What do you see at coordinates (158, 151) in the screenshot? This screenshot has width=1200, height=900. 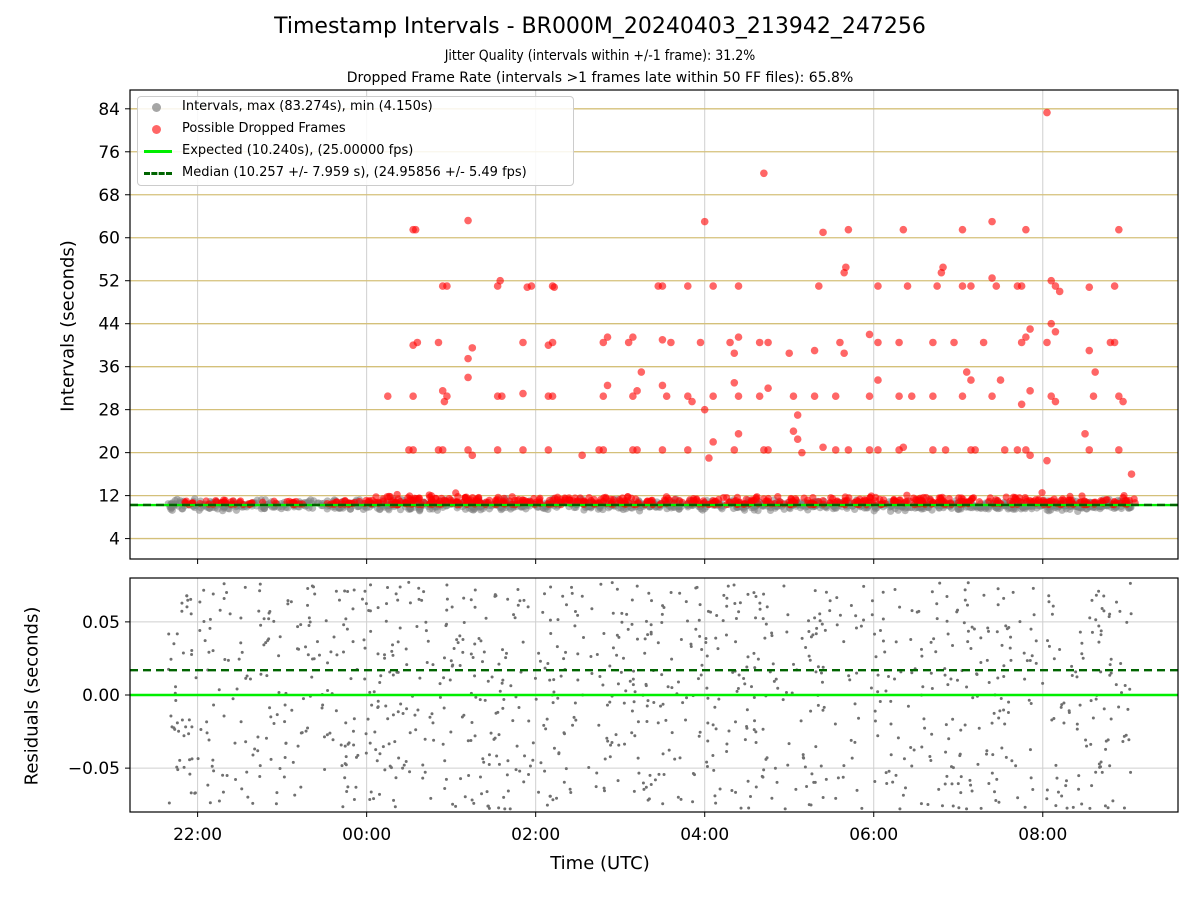 I see `legend-expected-line` at bounding box center [158, 151].